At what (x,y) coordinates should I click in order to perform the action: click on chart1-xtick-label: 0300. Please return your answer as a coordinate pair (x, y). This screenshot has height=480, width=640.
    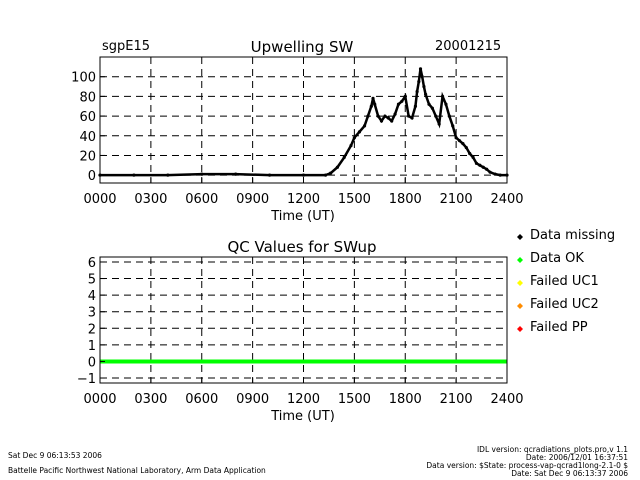
    Looking at the image, I should click on (150, 199).